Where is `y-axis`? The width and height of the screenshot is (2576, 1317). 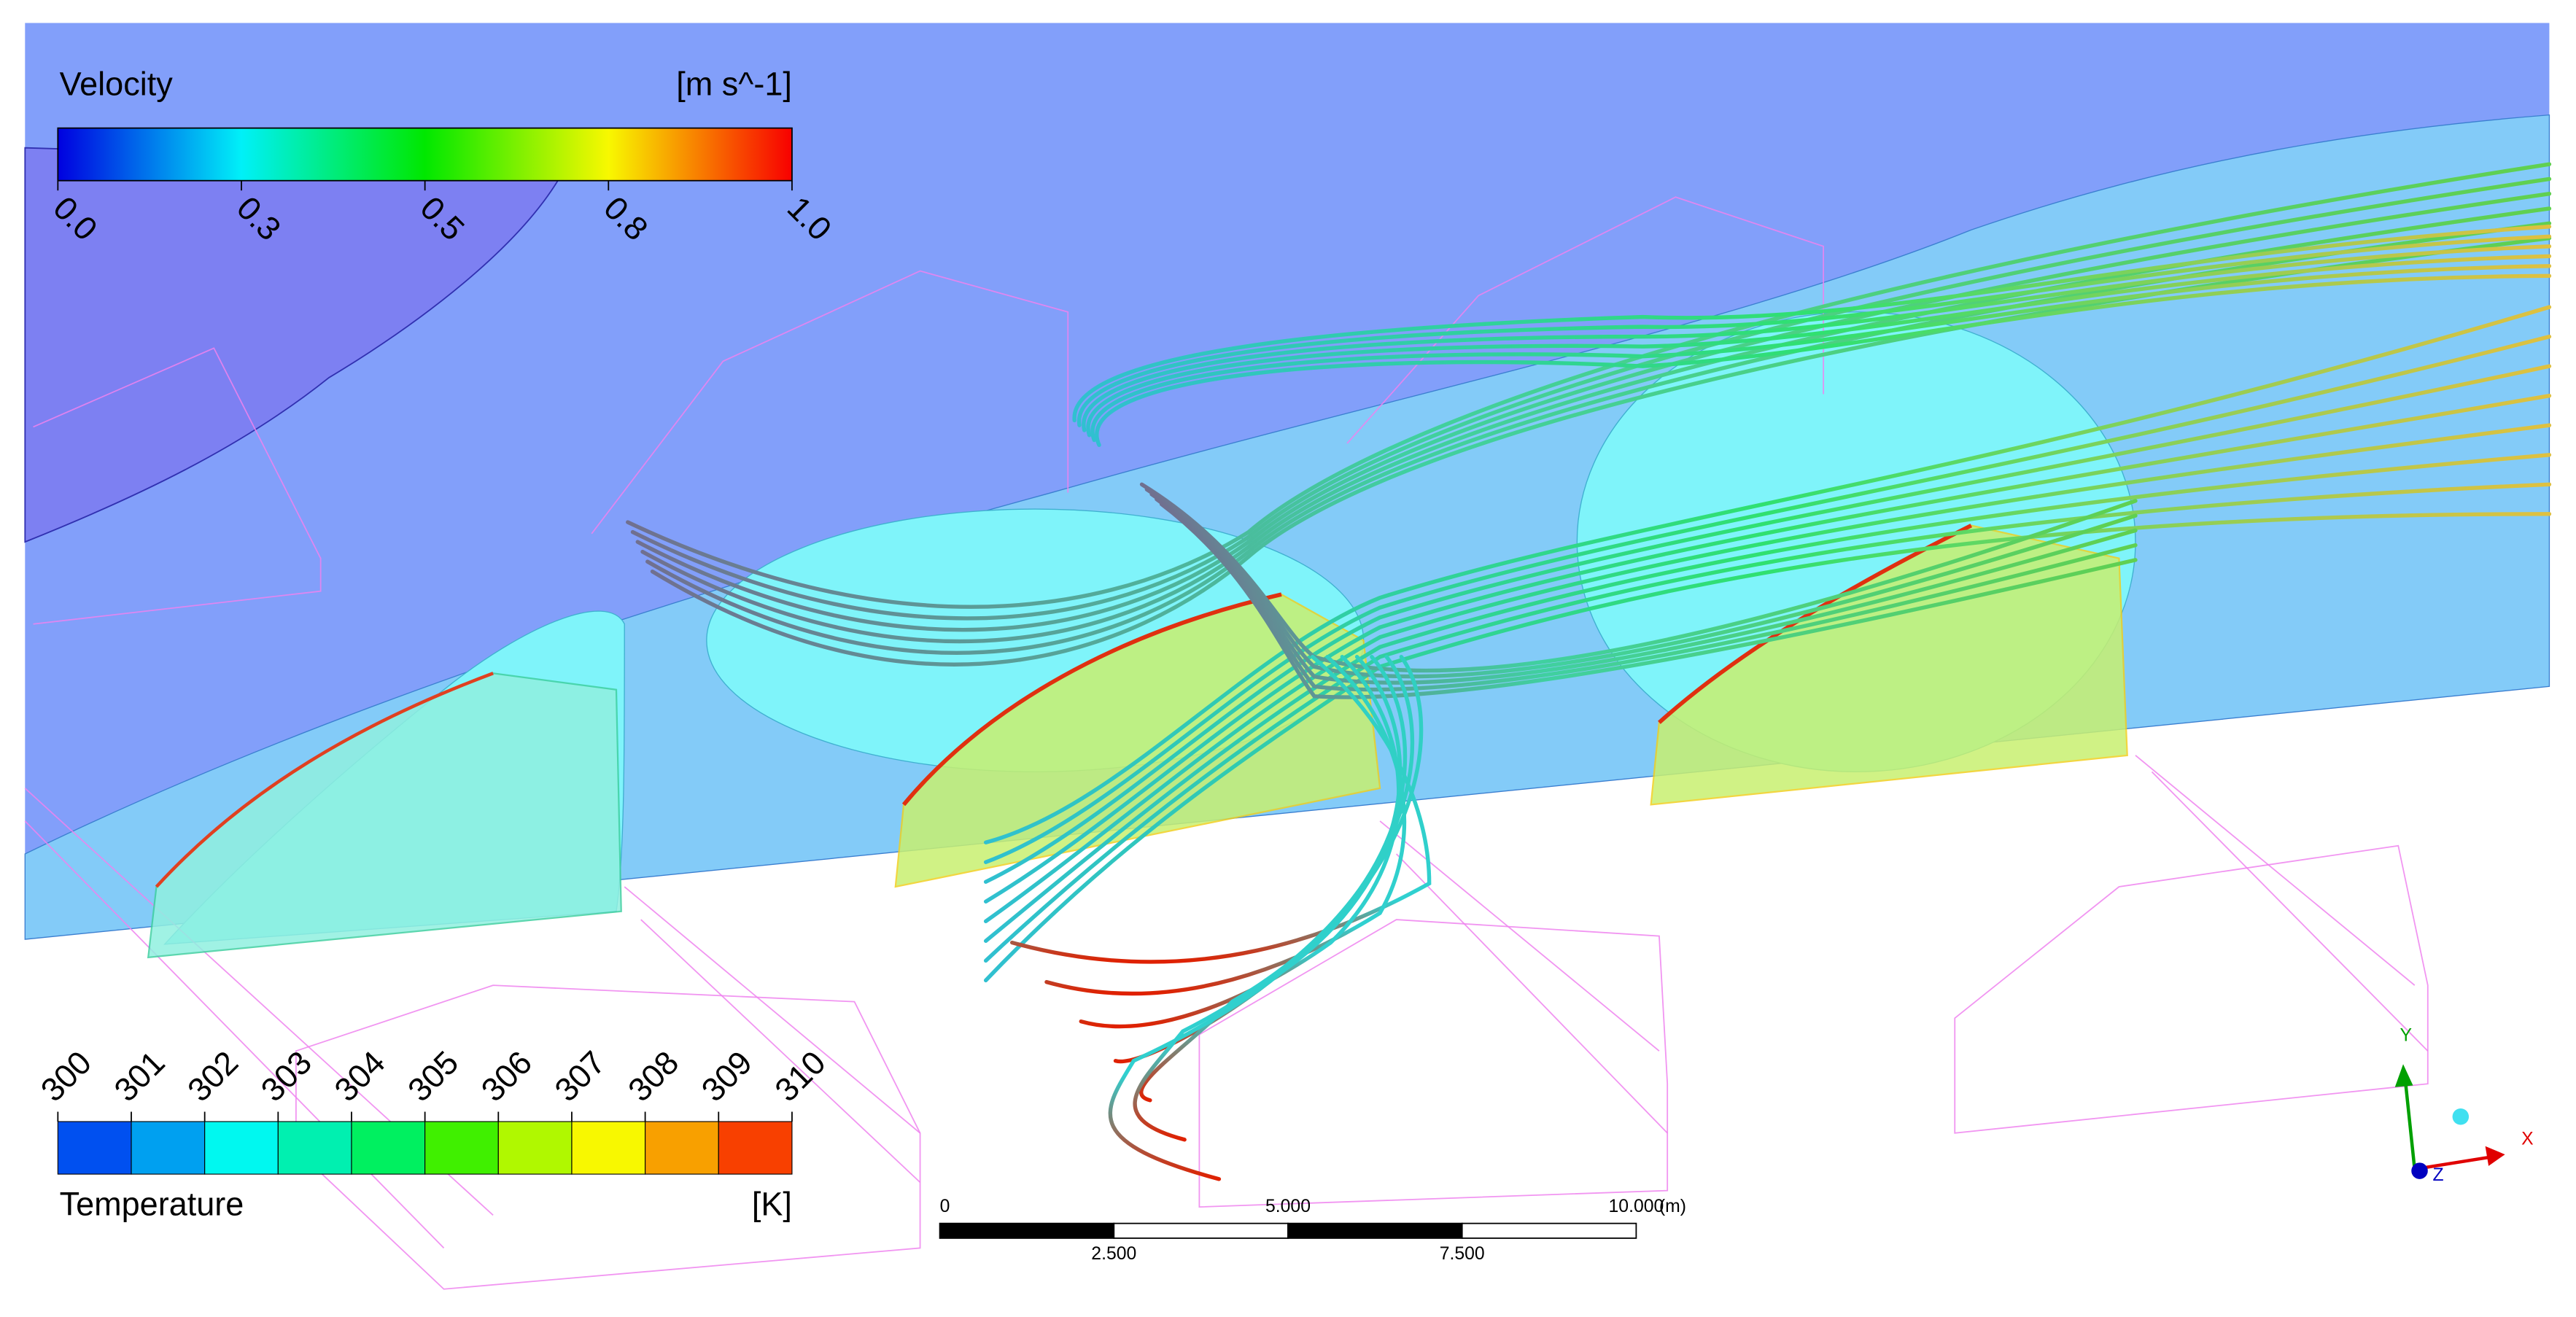 y-axis is located at coordinates (2410, 1122).